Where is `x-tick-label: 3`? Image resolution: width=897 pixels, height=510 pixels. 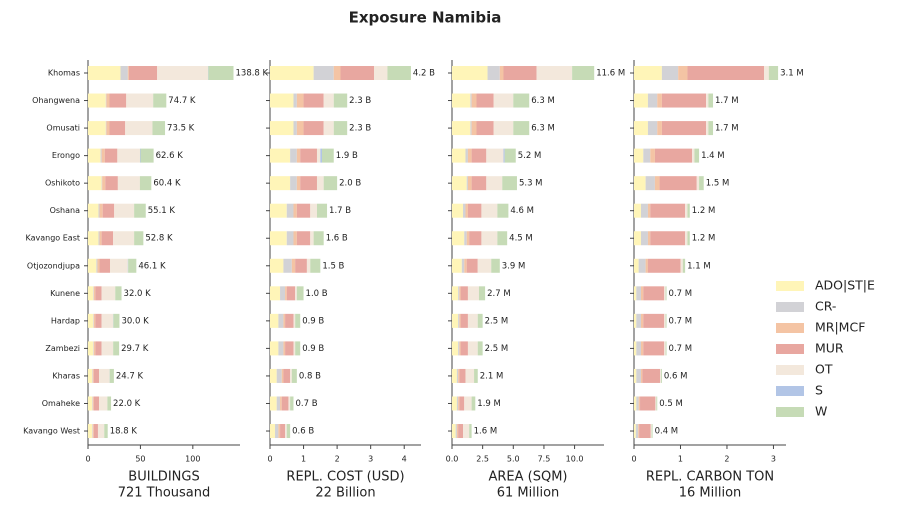
x-tick-label: 3 is located at coordinates (773, 459).